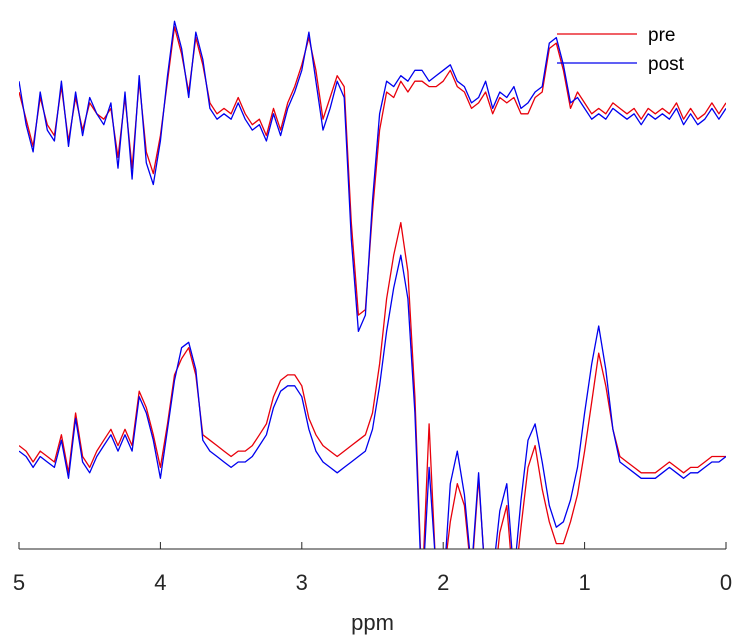  What do you see at coordinates (443, 582) in the screenshot?
I see `x-tick-label: 2` at bounding box center [443, 582].